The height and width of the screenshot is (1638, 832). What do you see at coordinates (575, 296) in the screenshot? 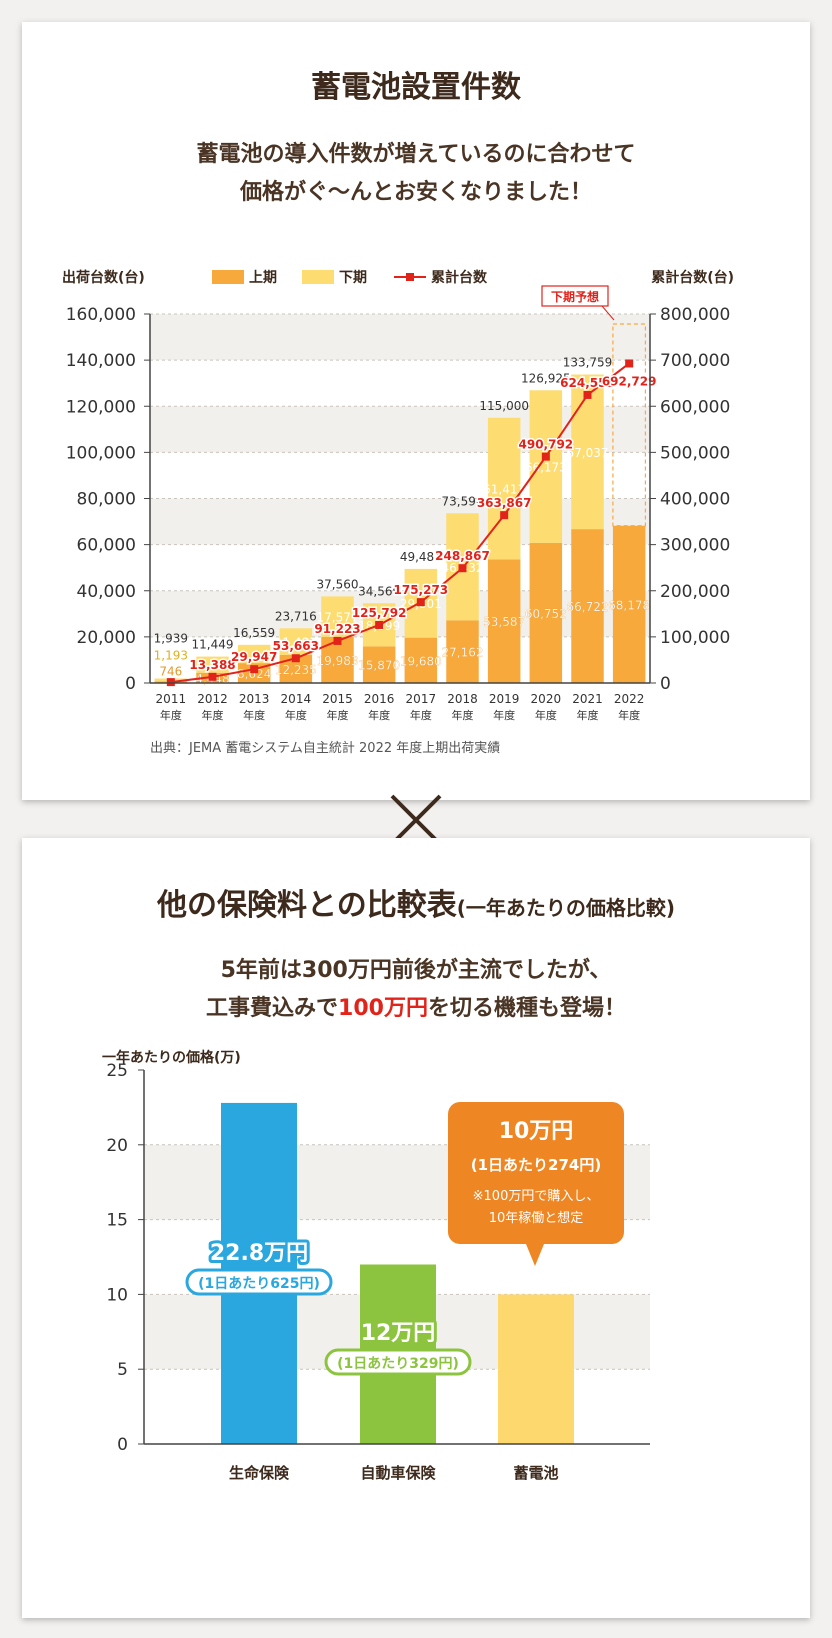
I see `forecast-label-box` at bounding box center [575, 296].